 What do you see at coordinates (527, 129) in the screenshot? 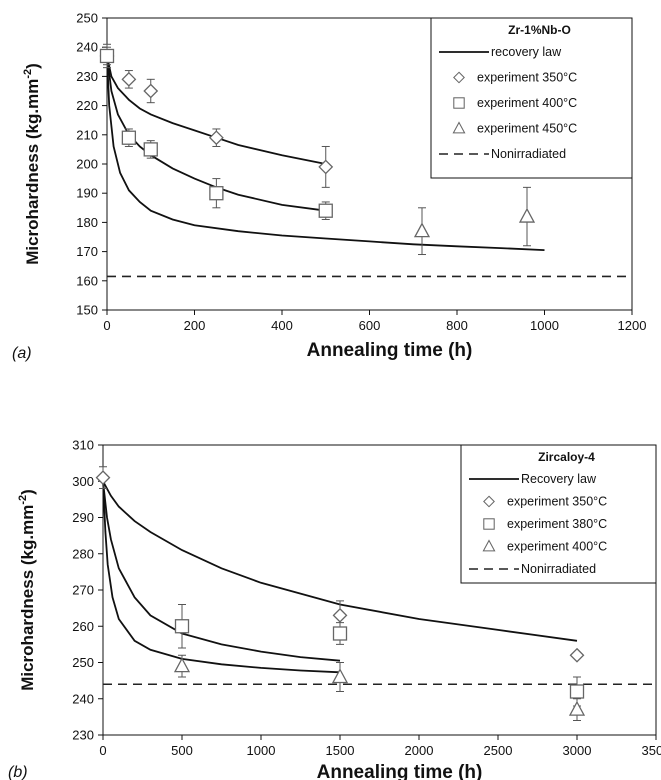
I see `legend-entry: experiment 450°C` at bounding box center [527, 129].